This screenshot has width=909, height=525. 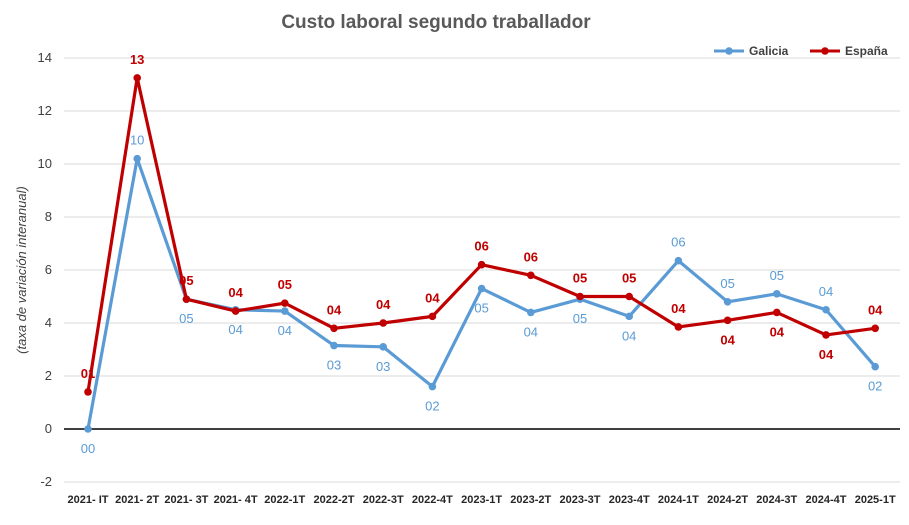 I want to click on legend-item: España, so click(x=849, y=51).